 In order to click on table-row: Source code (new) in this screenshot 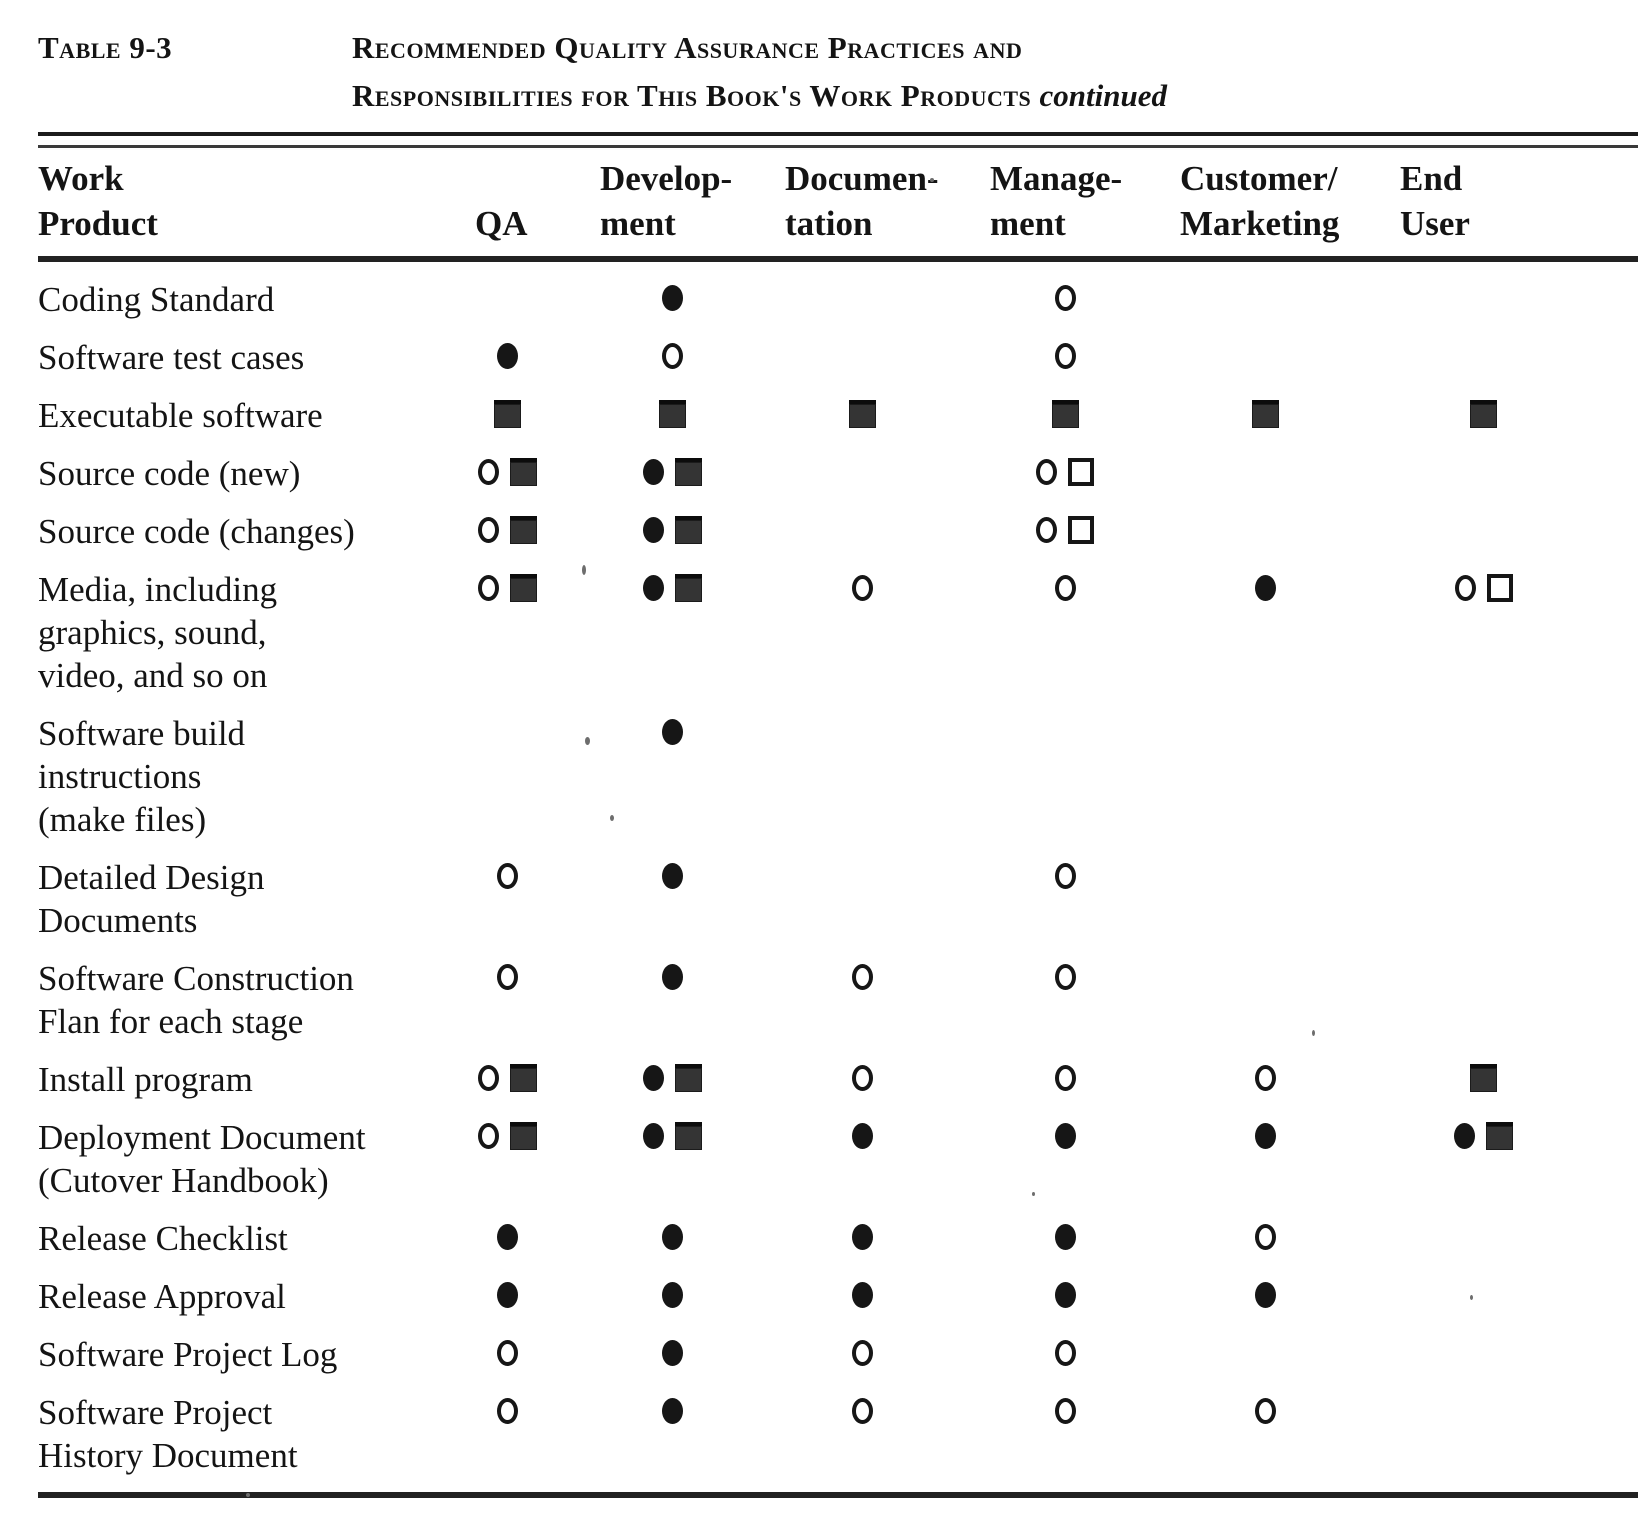, I will do `click(821, 473)`.